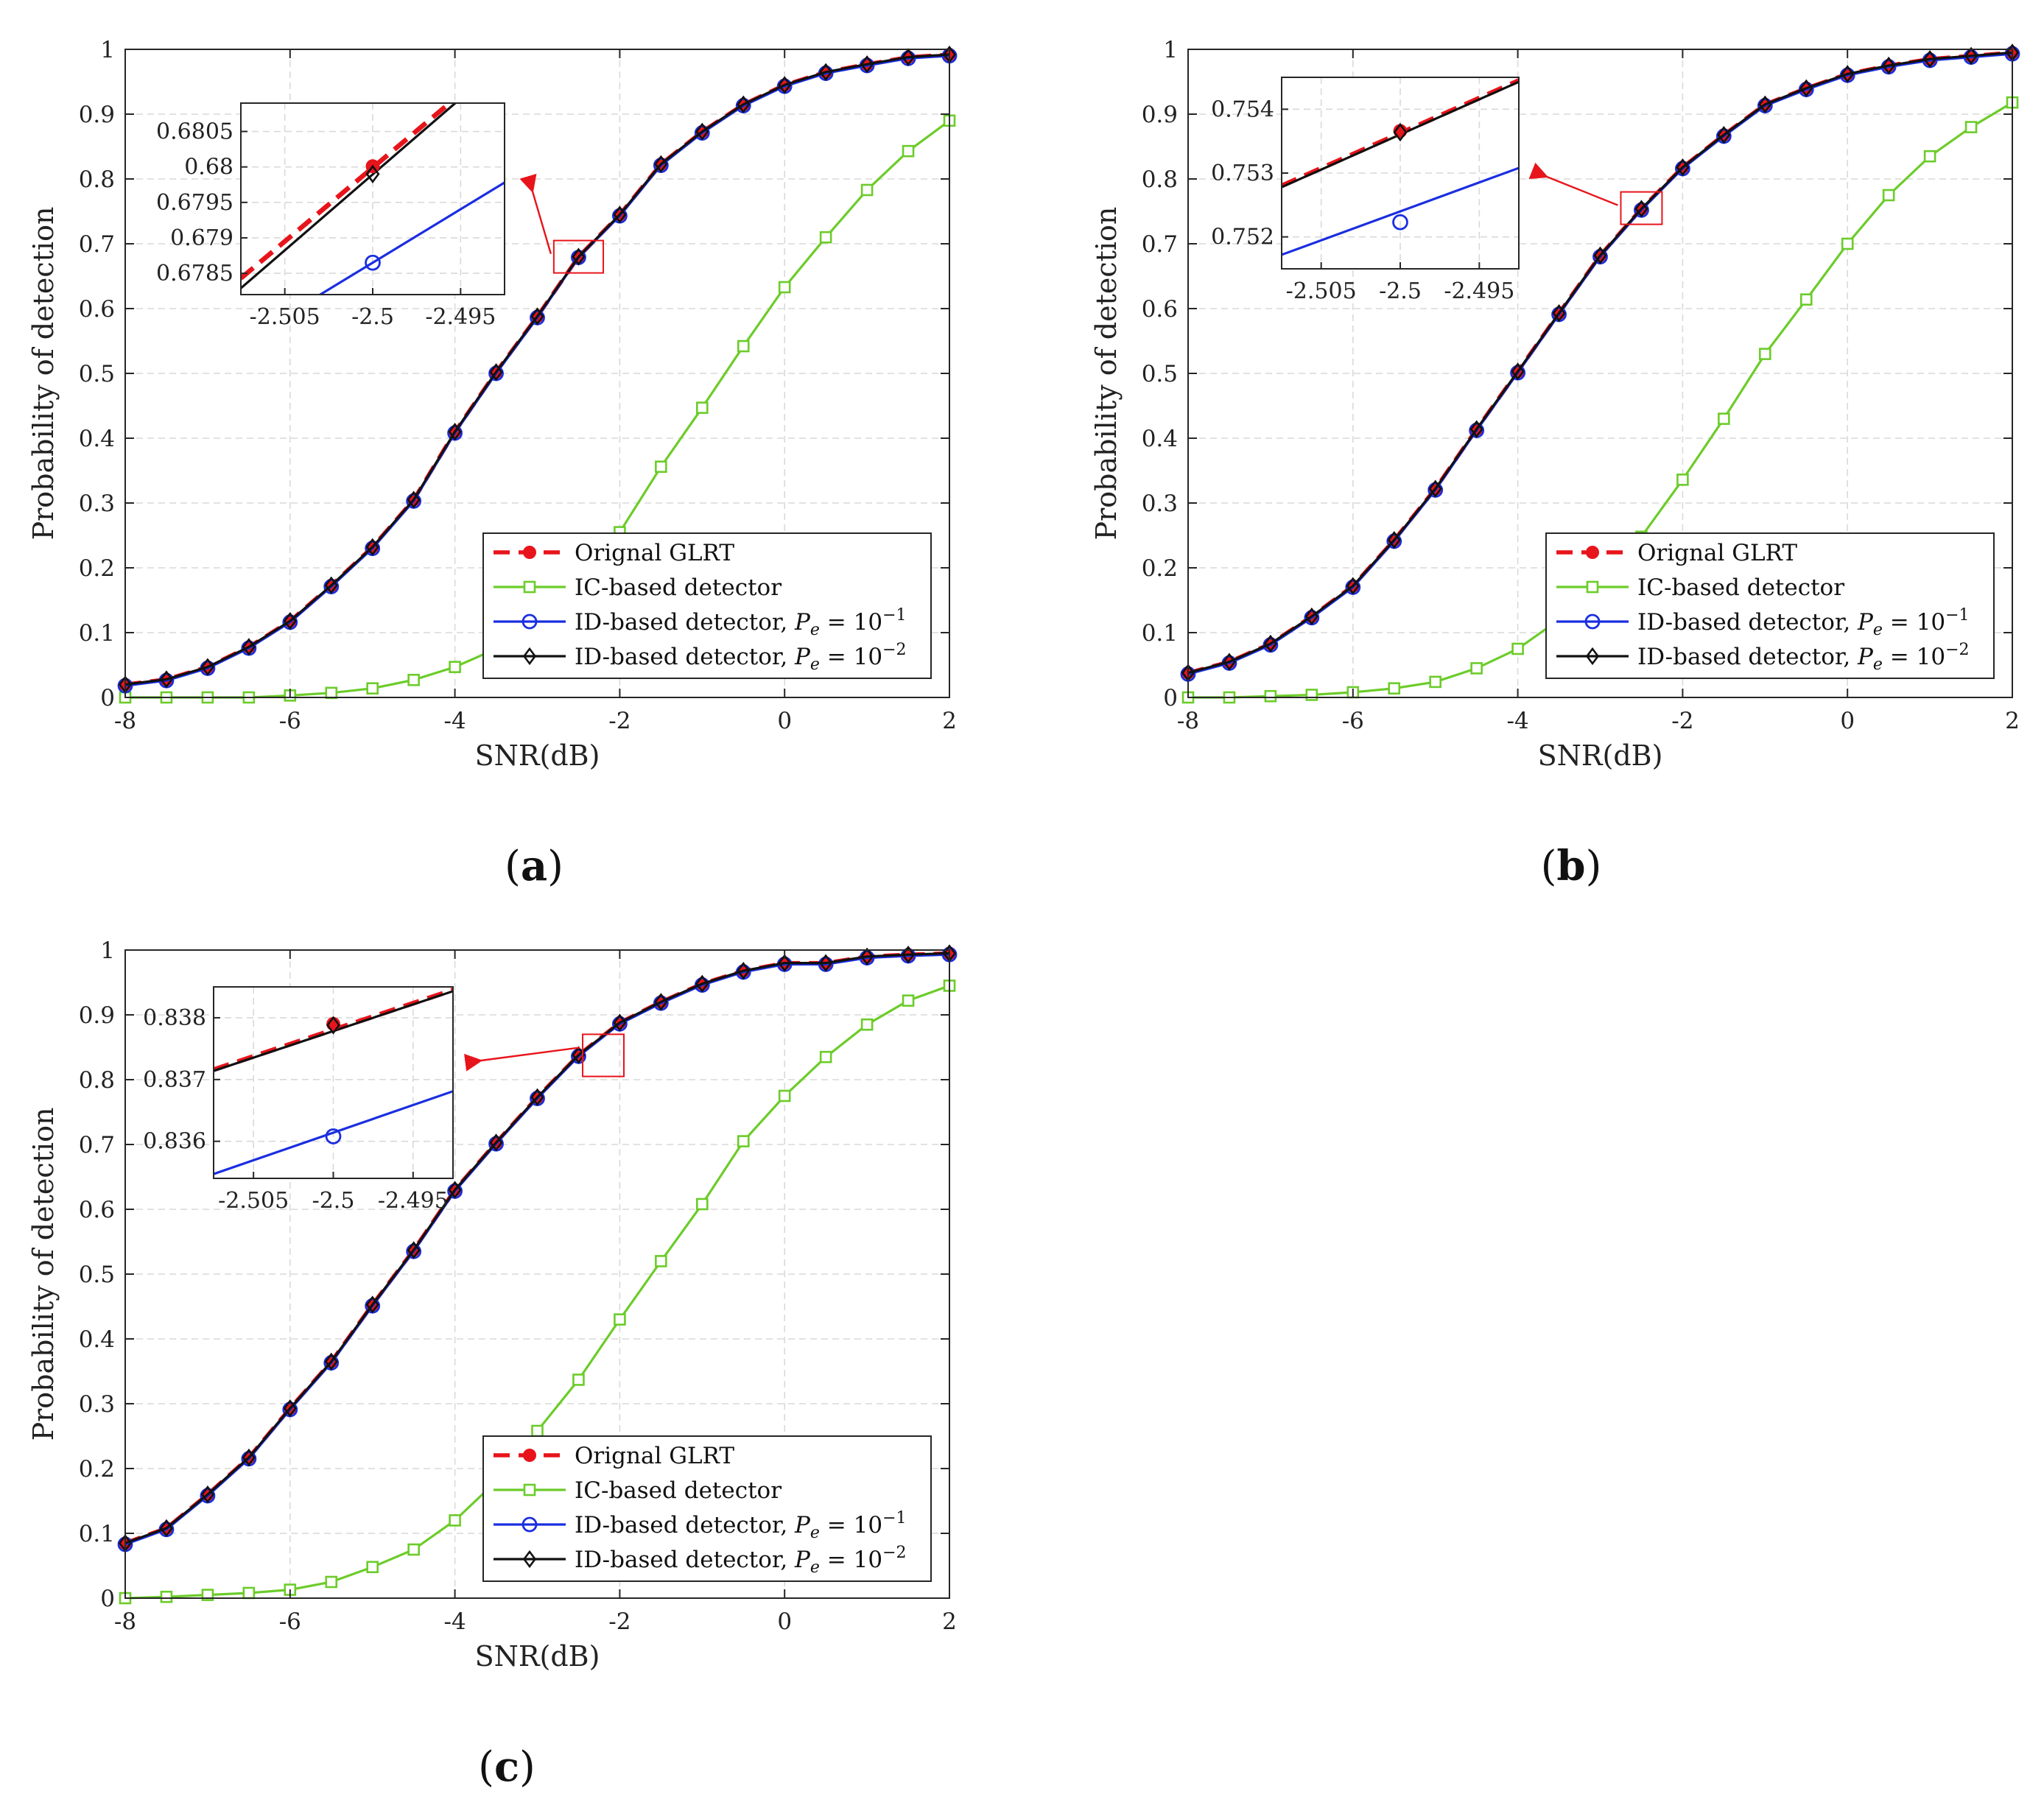 This screenshot has width=2044, height=1797. I want to click on subfigure-label-b: (b), so click(1572, 866).